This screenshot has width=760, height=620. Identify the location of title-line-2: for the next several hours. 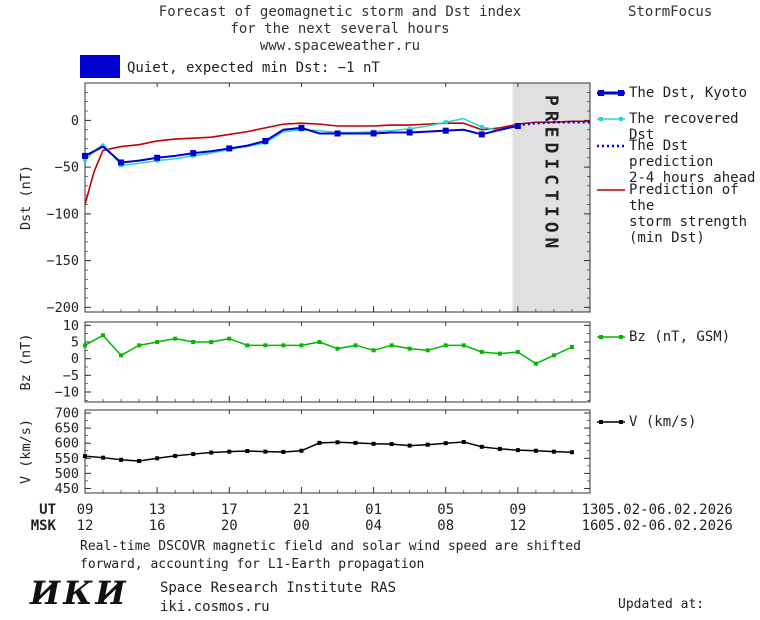
(340, 29).